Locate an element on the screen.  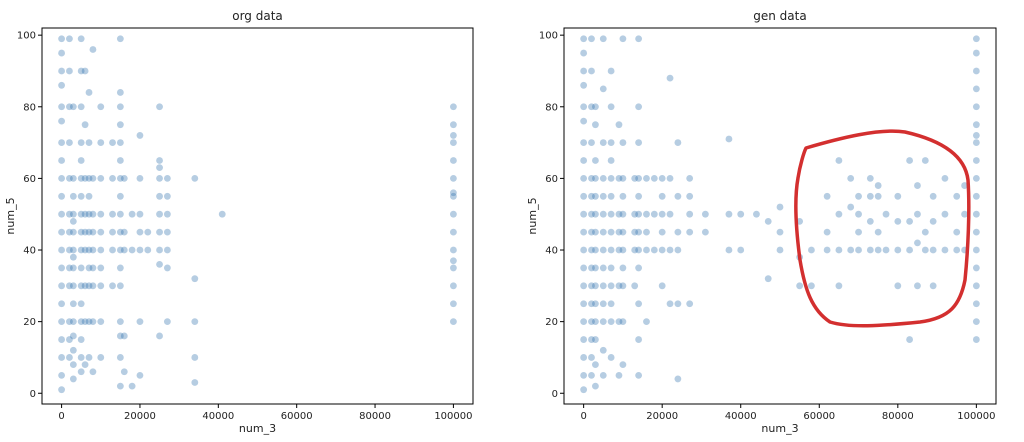
x-tick-label: 60000 is located at coordinates (819, 416).